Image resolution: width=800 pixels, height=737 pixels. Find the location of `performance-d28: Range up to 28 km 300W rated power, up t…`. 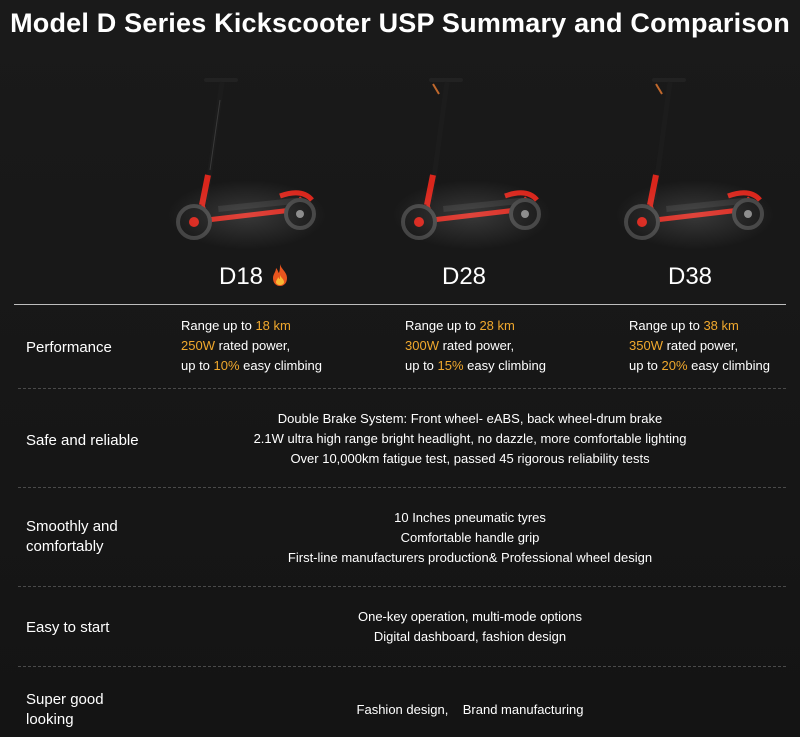

performance-d28: Range up to 28 km 300W rated power, up t… is located at coordinates (475, 345).